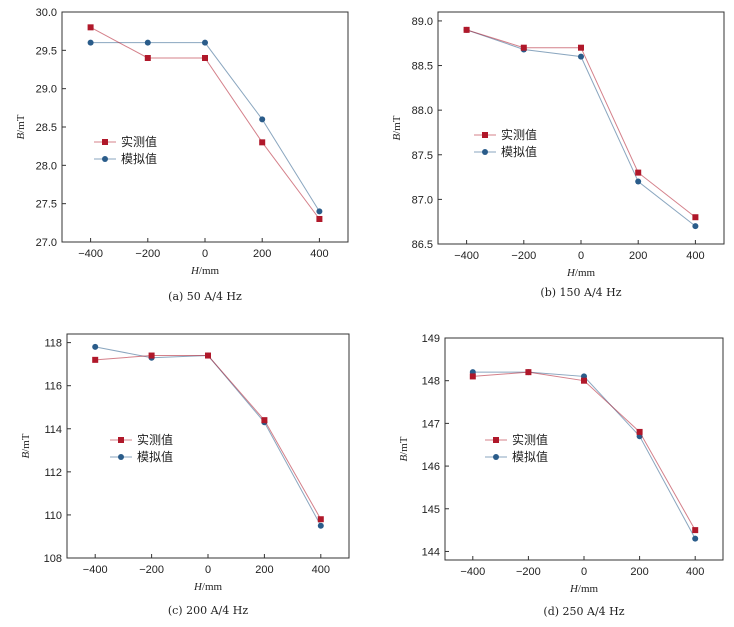  Describe the element at coordinates (431, 424) in the screenshot. I see `y-tick-label: 147` at that location.